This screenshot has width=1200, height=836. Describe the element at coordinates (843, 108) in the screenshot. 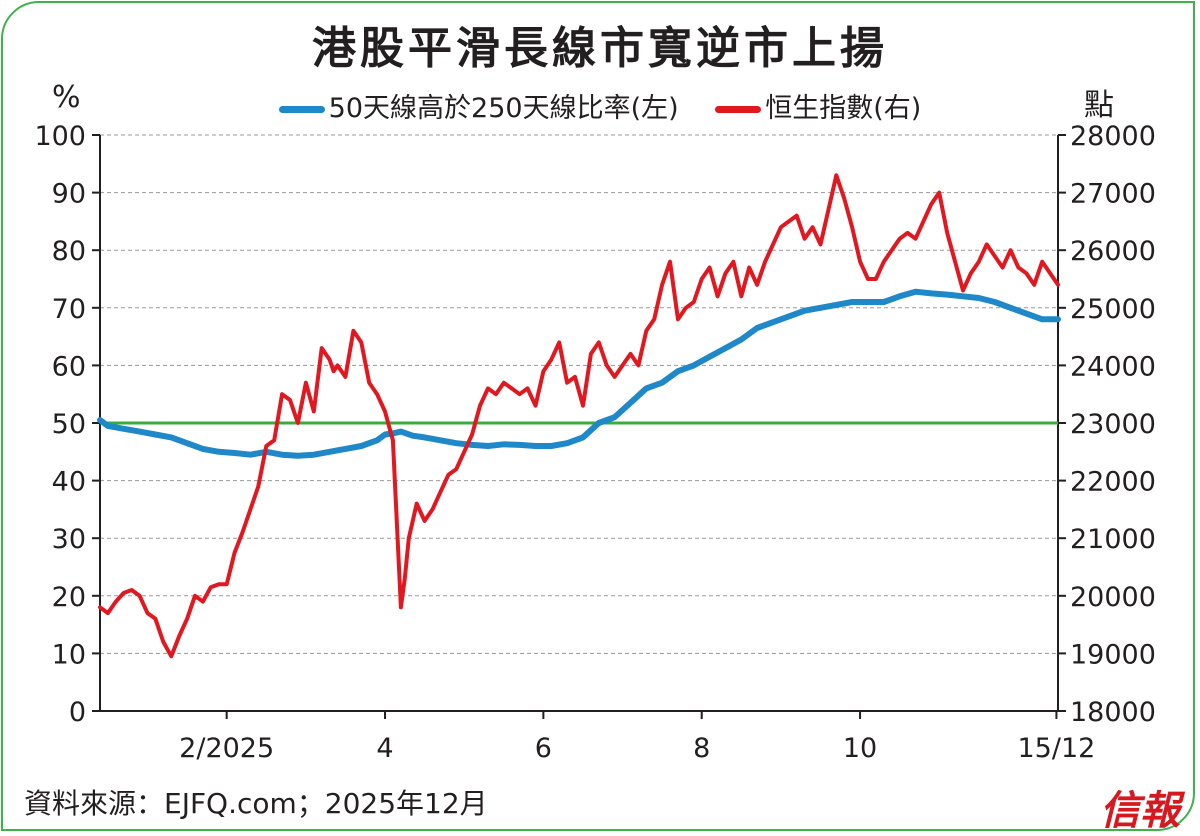

I see `legend-label-hsi: 恒生指數(右)` at that location.